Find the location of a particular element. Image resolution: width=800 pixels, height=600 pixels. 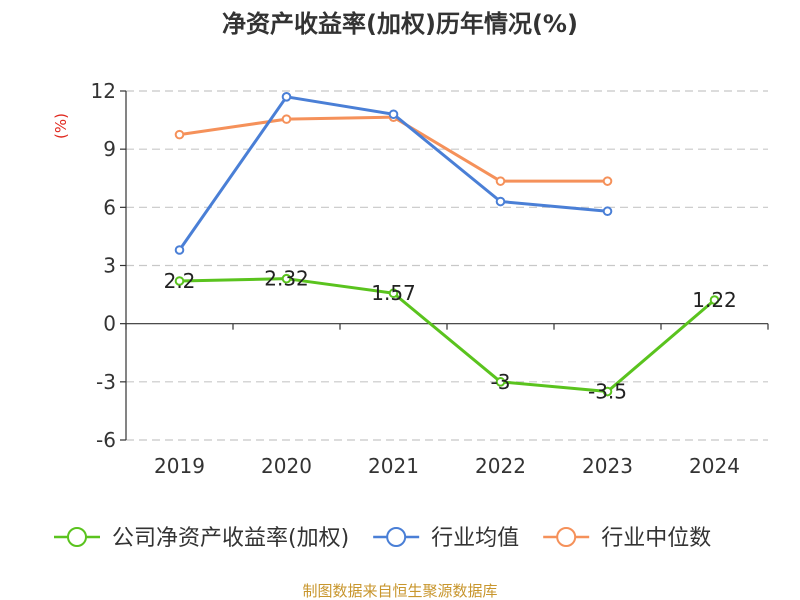

y-tick-label: 6 is located at coordinates (109, 207).